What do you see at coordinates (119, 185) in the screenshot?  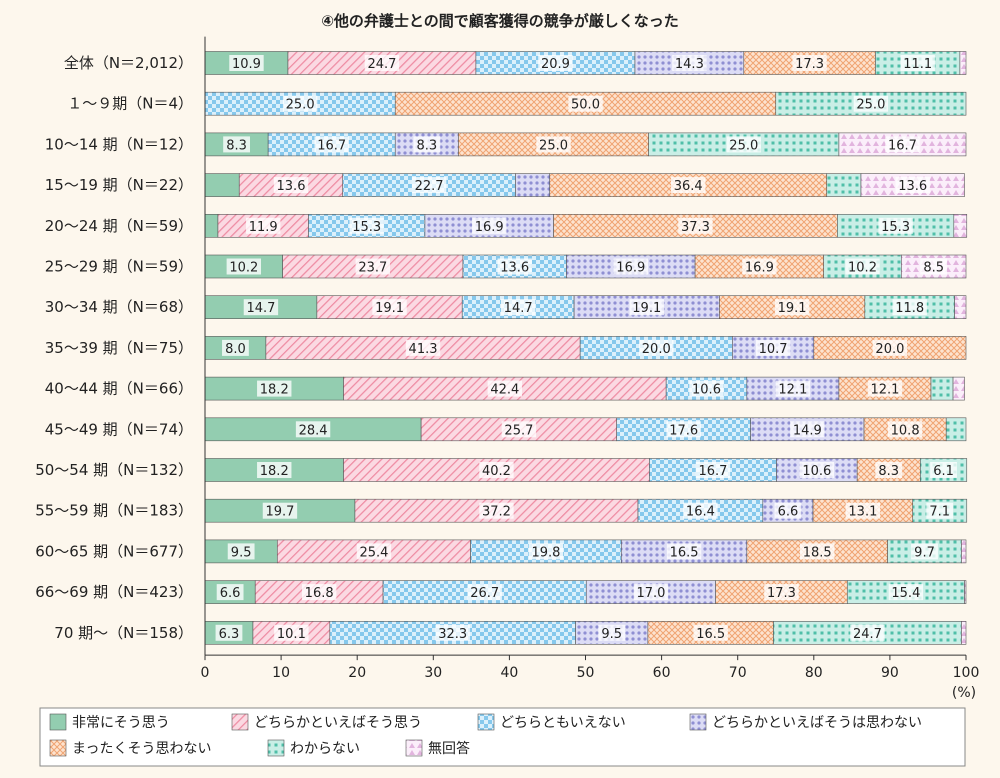 I see `category-label: 15〜19 期（N＝22）` at bounding box center [119, 185].